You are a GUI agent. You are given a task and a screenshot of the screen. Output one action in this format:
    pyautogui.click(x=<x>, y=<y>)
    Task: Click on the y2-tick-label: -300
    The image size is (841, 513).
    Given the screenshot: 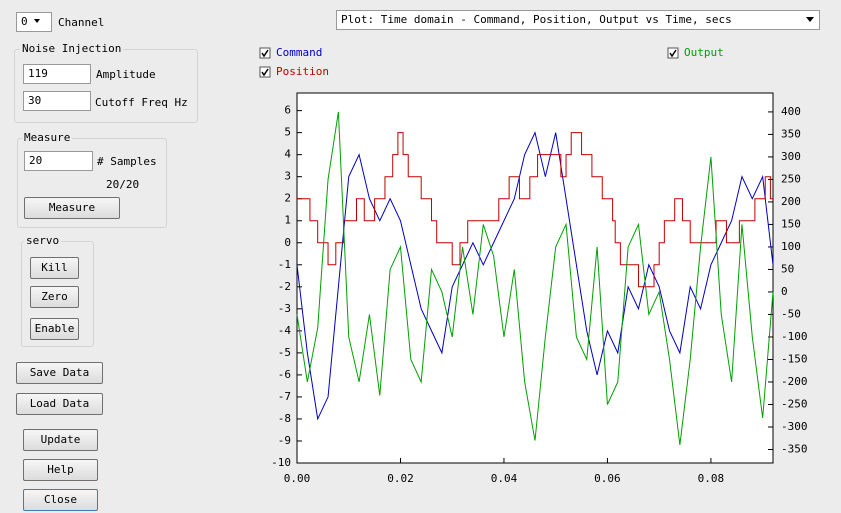 What is the action you would take?
    pyautogui.click(x=794, y=426)
    